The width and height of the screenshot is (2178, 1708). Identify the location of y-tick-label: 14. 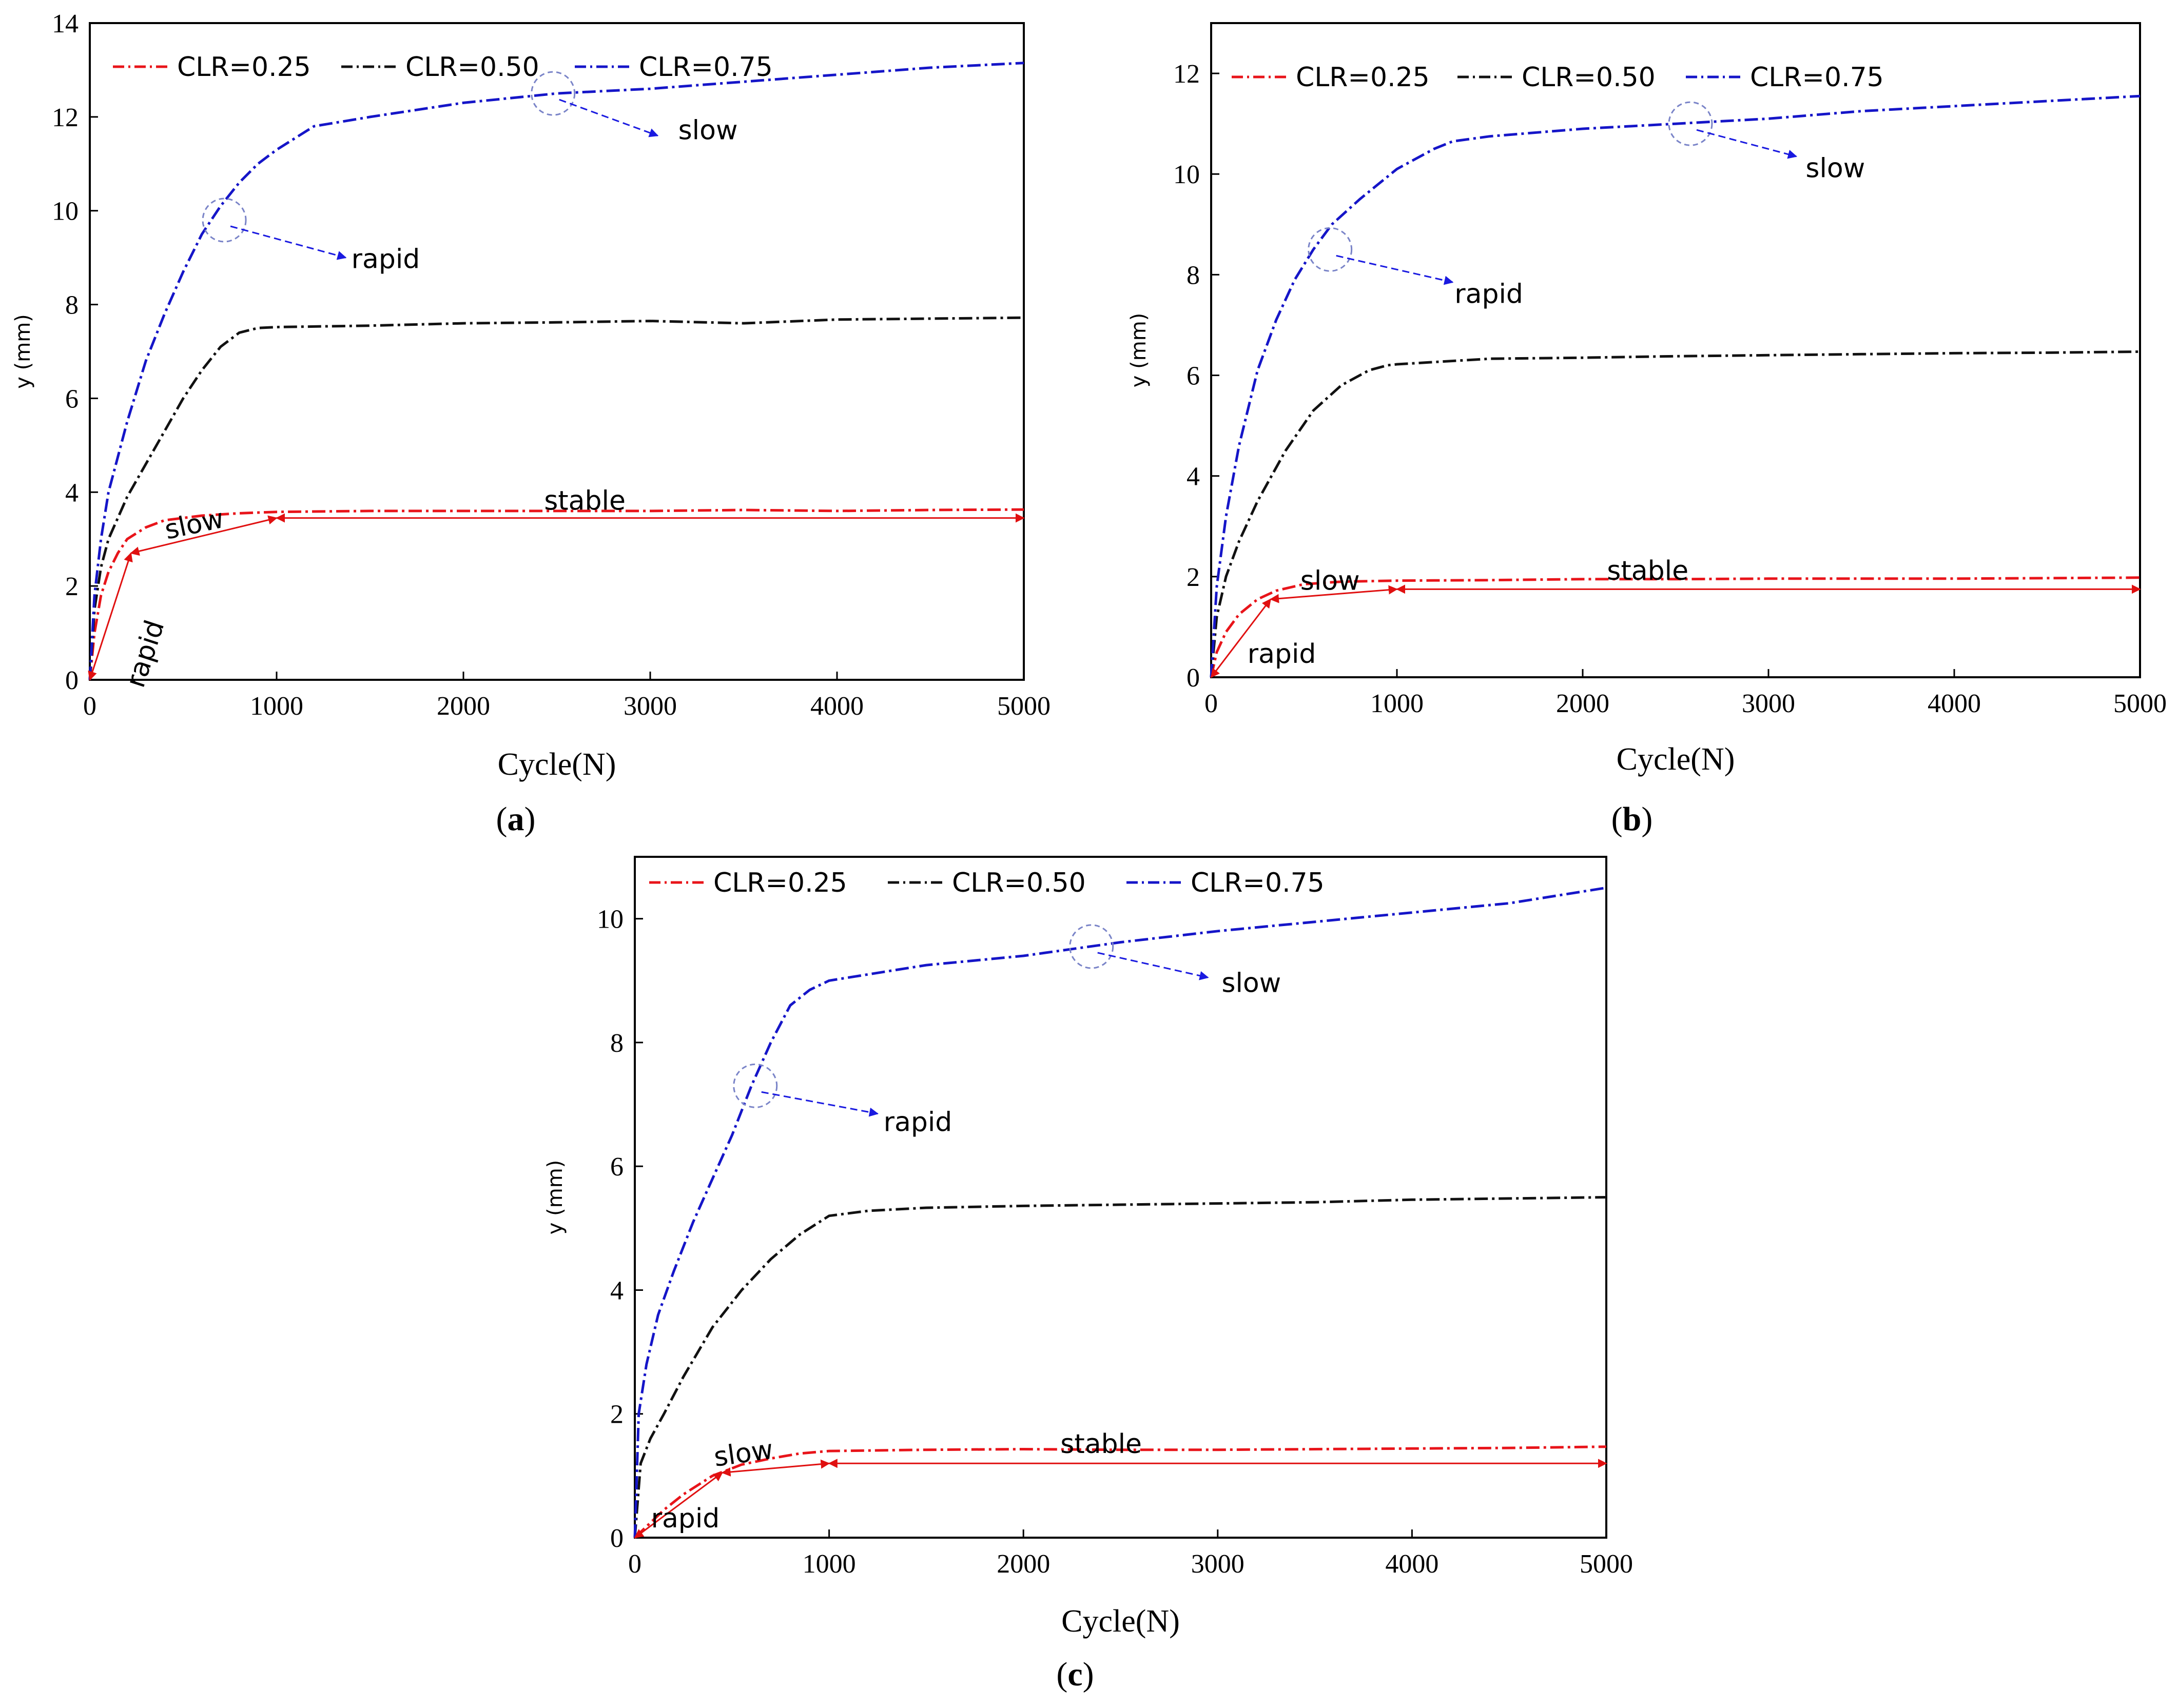
(65, 24).